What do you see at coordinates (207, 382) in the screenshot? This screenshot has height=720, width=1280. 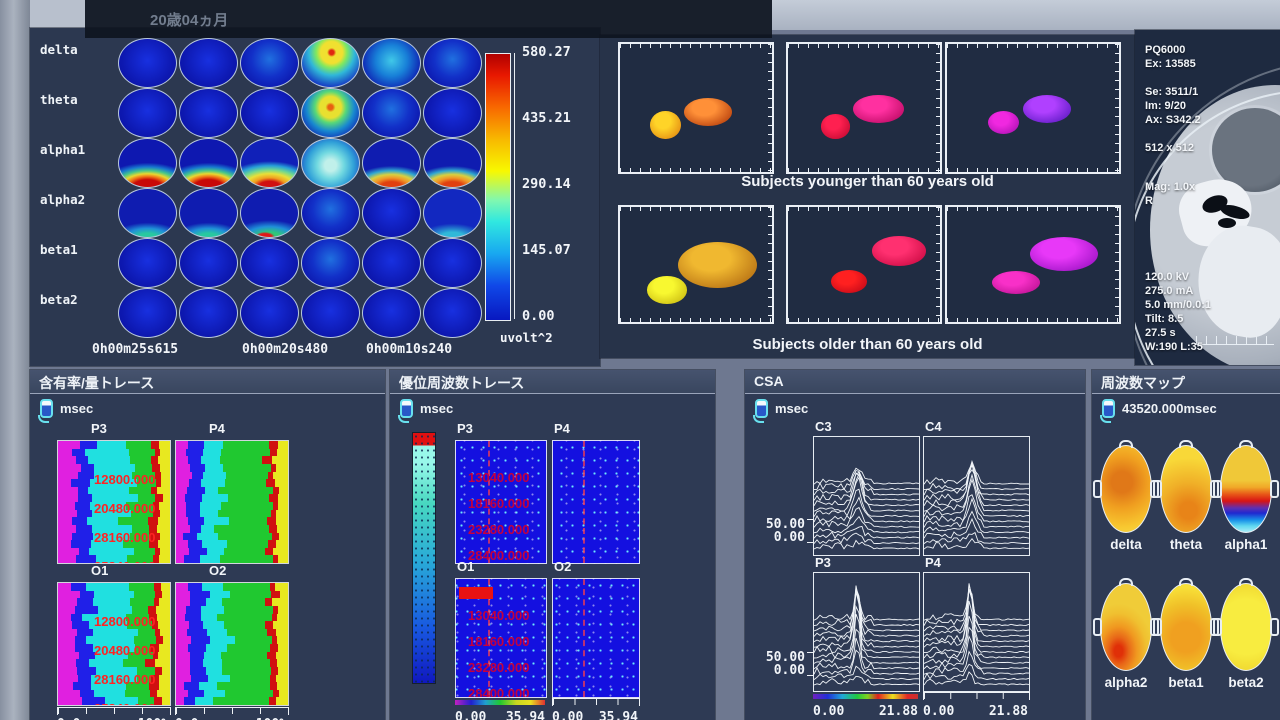 I see `panel-header: 含有率/量トレース` at bounding box center [207, 382].